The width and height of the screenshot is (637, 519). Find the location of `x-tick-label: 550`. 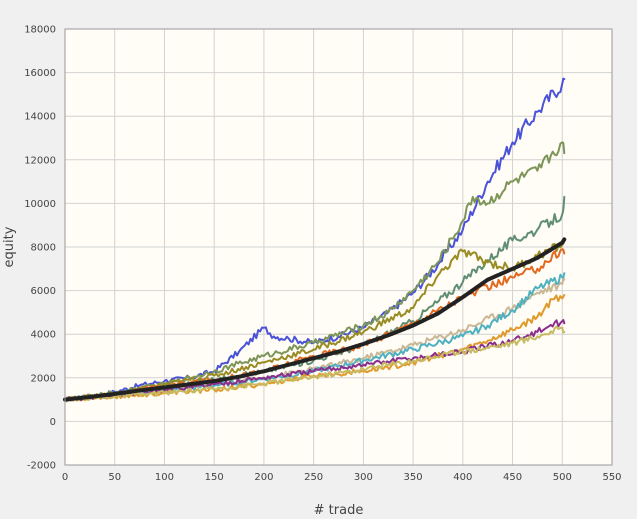

x-tick-label: 550 is located at coordinates (611, 477).